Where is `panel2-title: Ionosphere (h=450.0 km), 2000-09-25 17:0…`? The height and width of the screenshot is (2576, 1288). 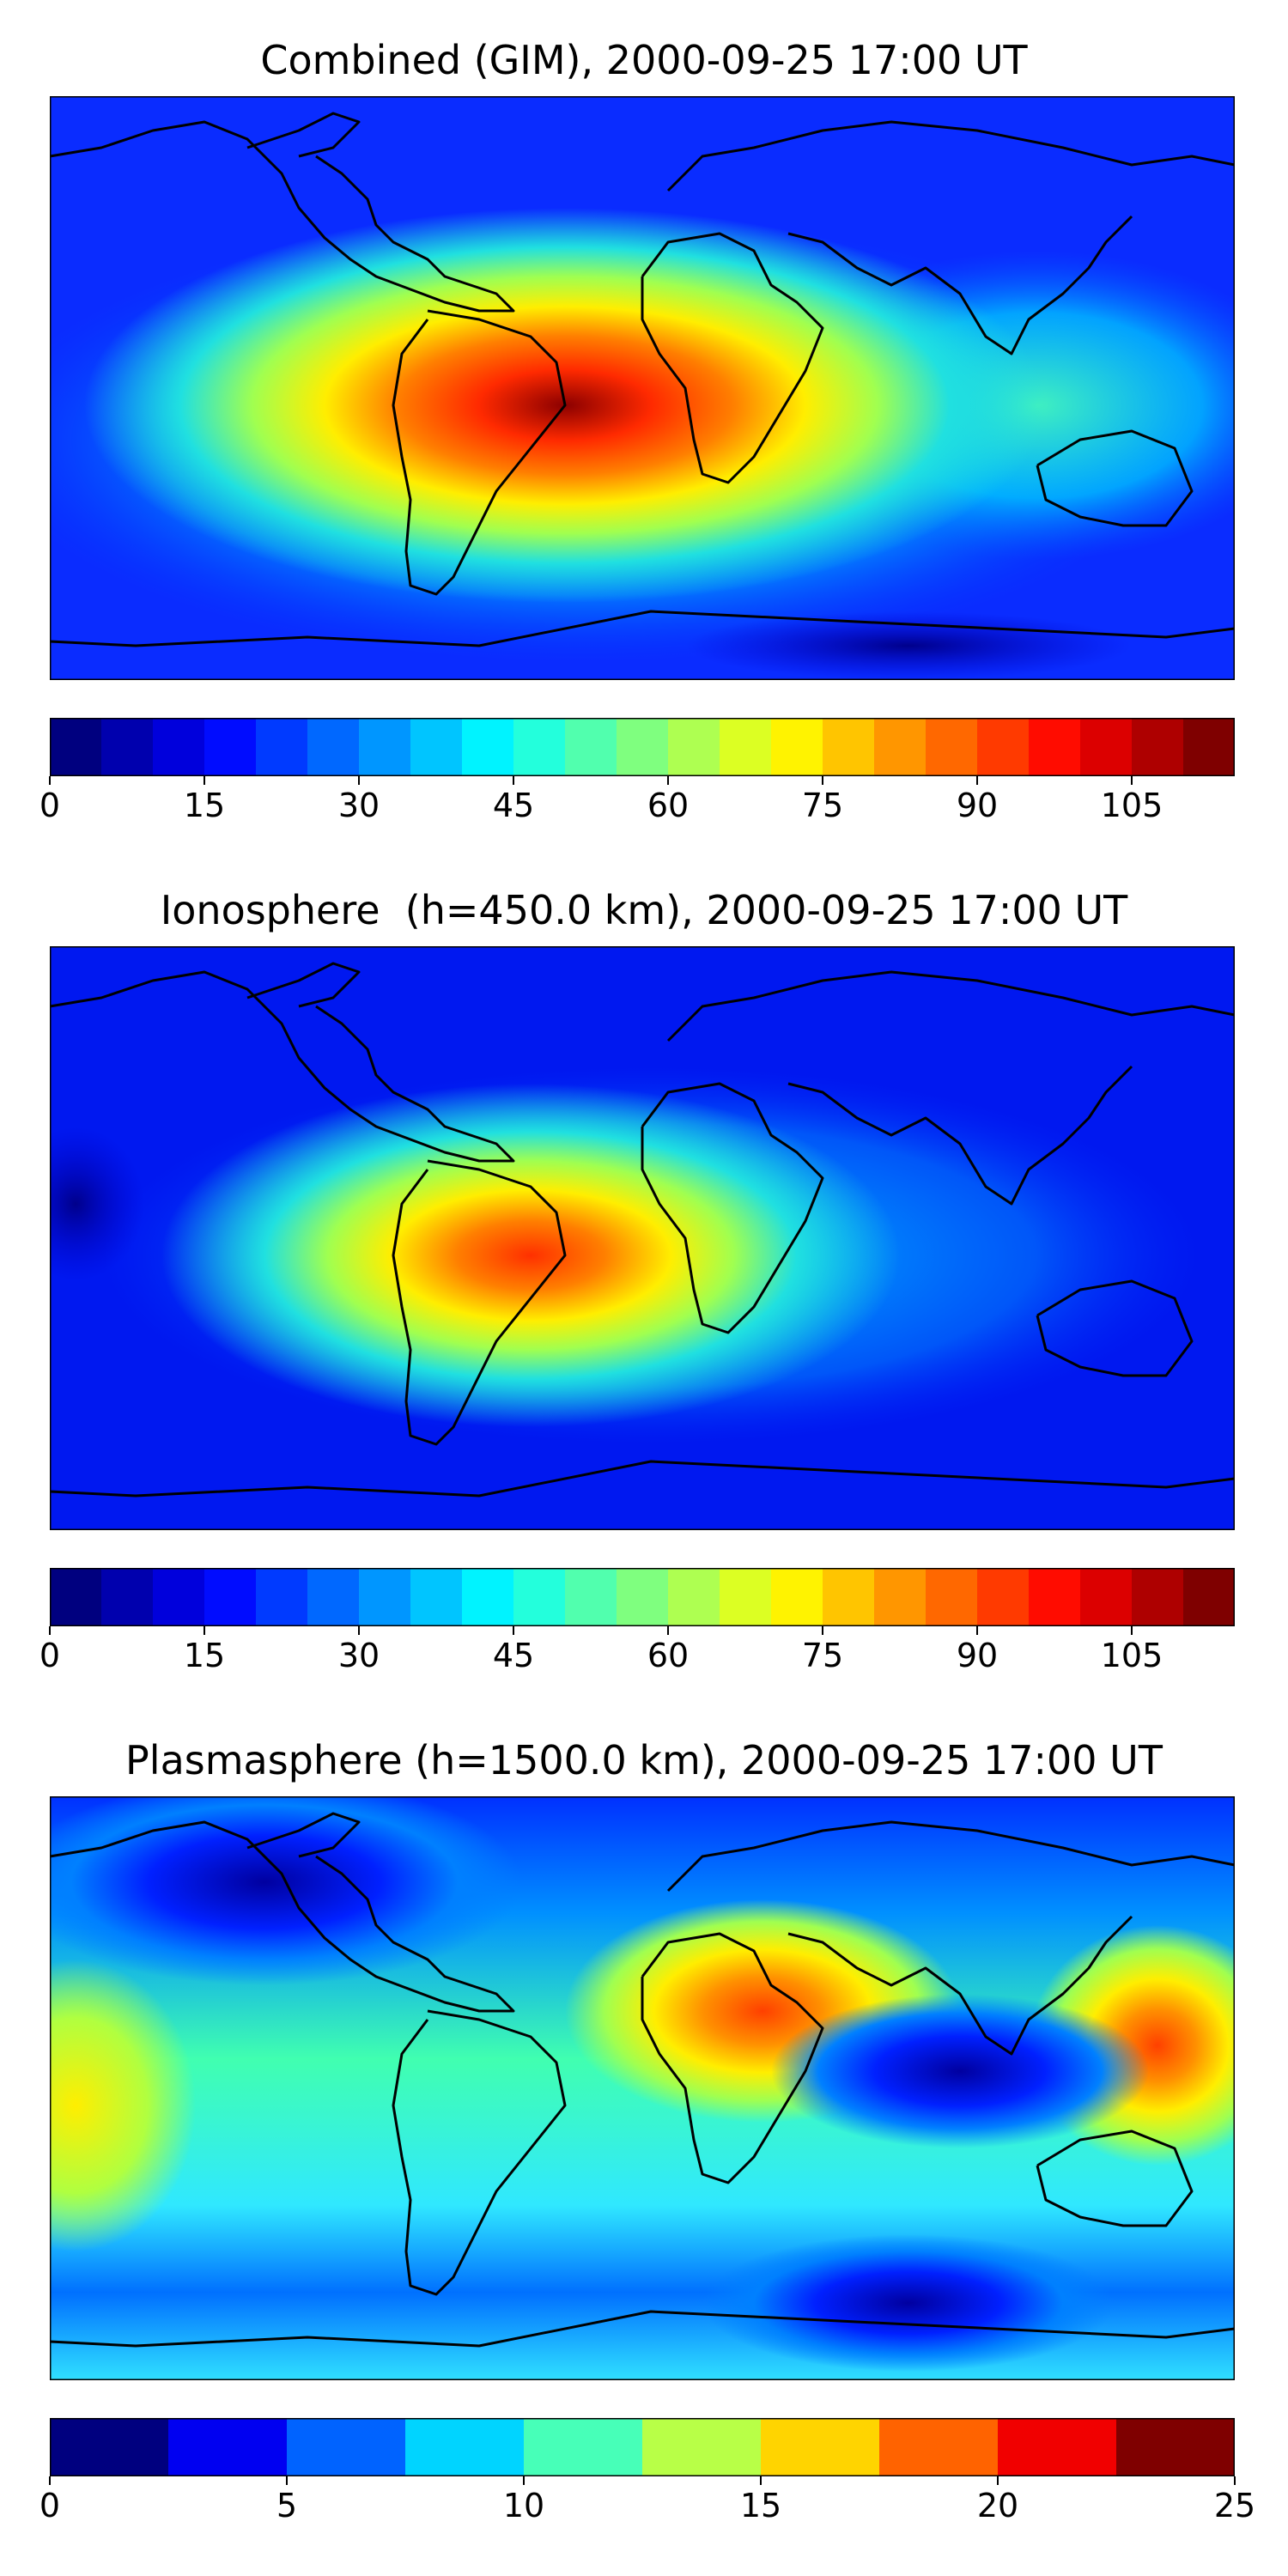
panel2-title: Ionosphere (h=450.0 km), 2000-09-25 17:0… is located at coordinates (644, 910).